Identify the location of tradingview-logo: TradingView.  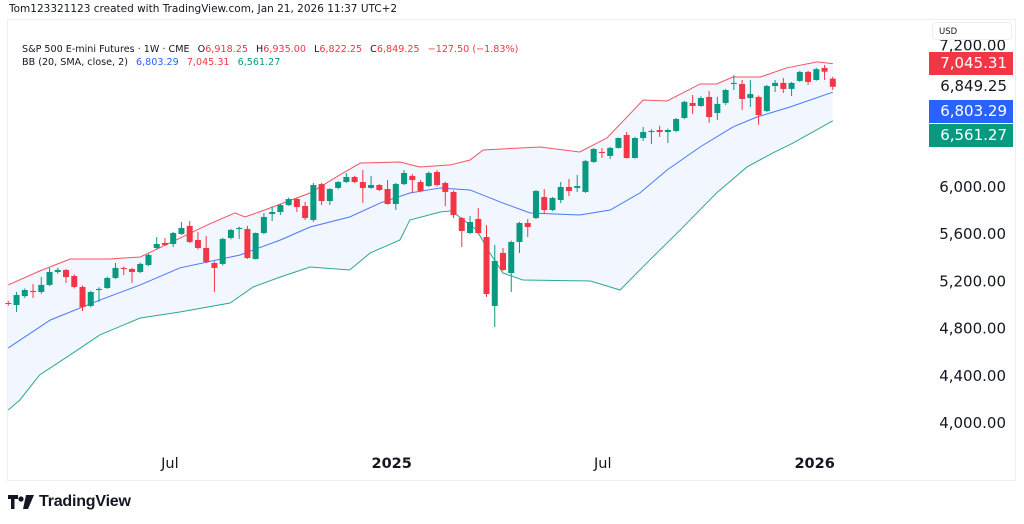
(69, 502).